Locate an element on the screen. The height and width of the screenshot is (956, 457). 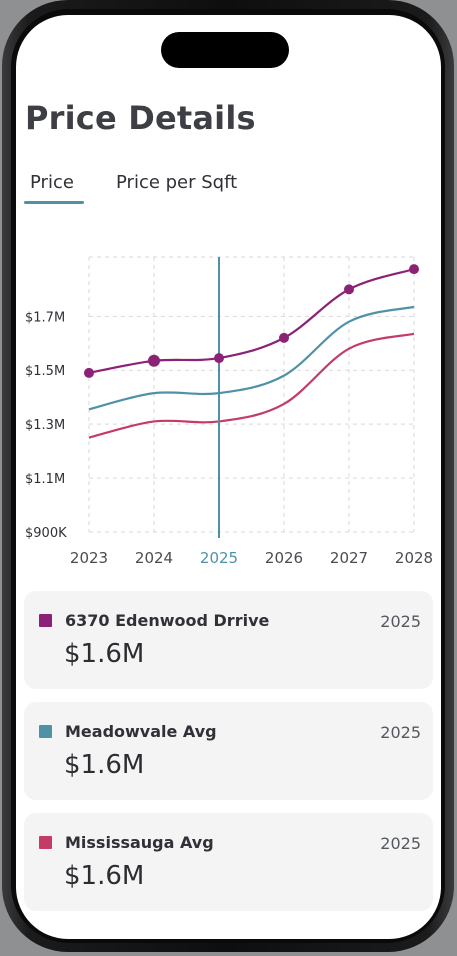
x-tick-label: 2028 is located at coordinates (414, 557).